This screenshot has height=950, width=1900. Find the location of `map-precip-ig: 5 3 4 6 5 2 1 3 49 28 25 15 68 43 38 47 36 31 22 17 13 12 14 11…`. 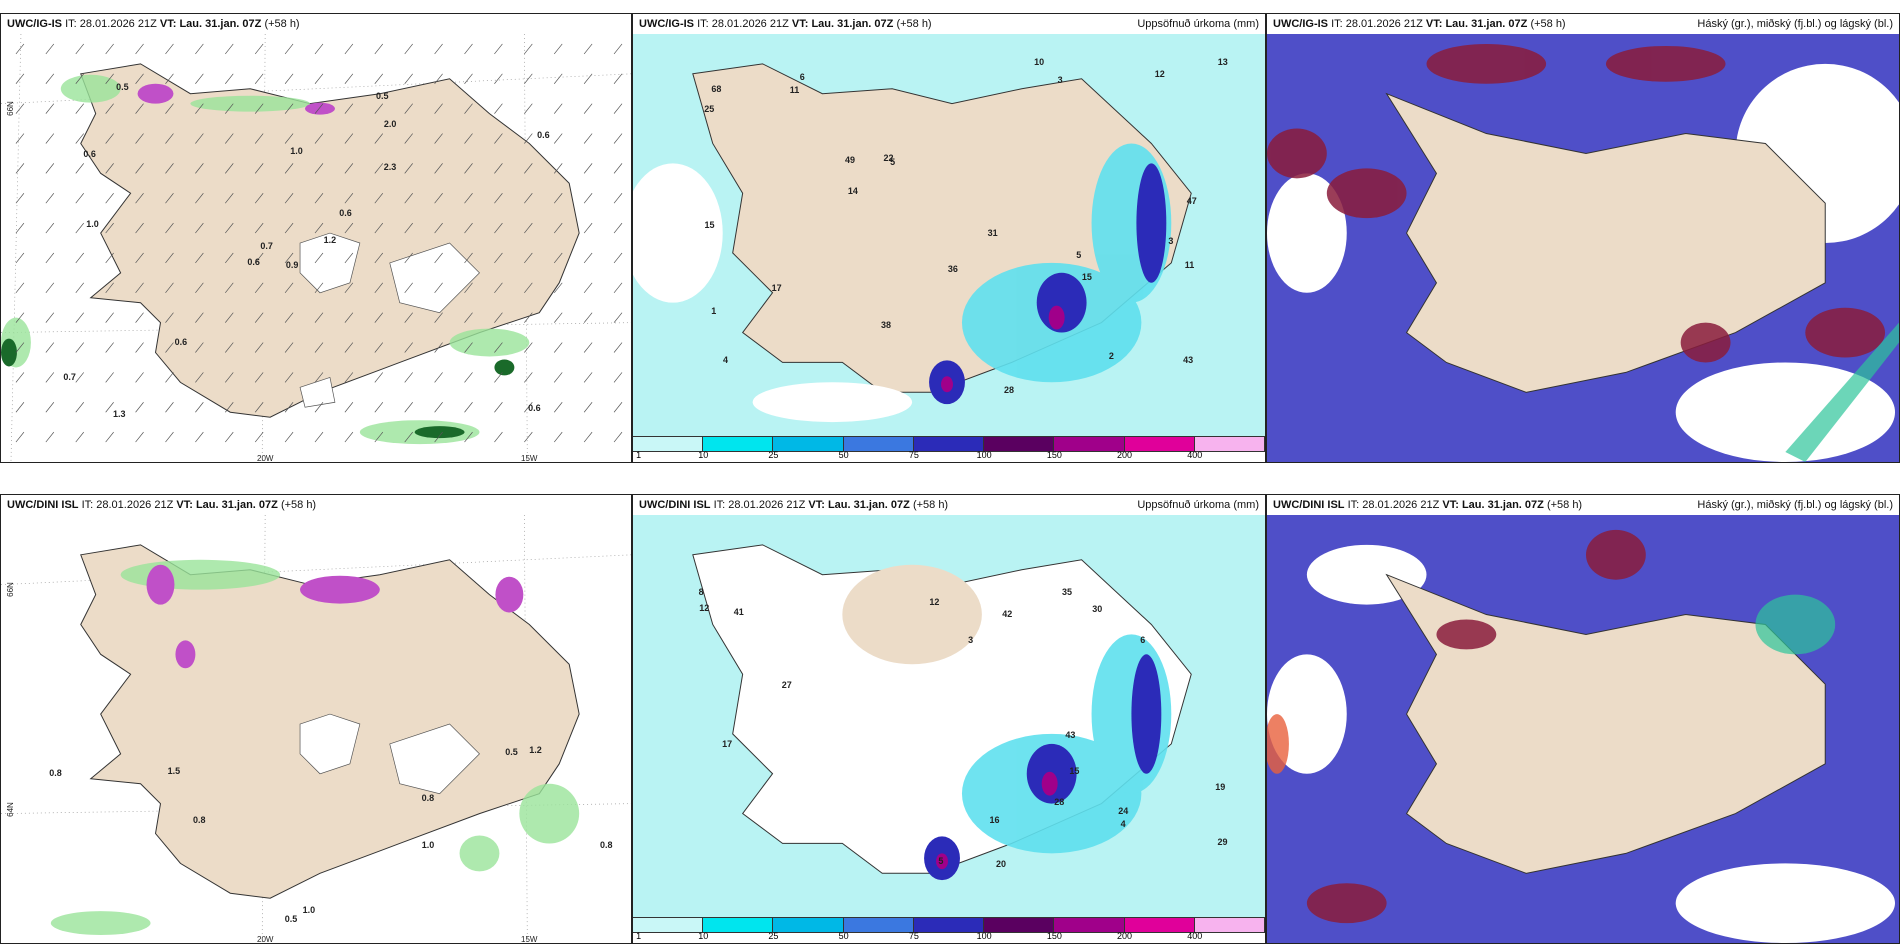

map-precip-ig: 5 3 4 6 5 2 1 3 49 28 25 15 68 43 38 47 36 31 22 17 13 12 14 11… is located at coordinates (949, 235).